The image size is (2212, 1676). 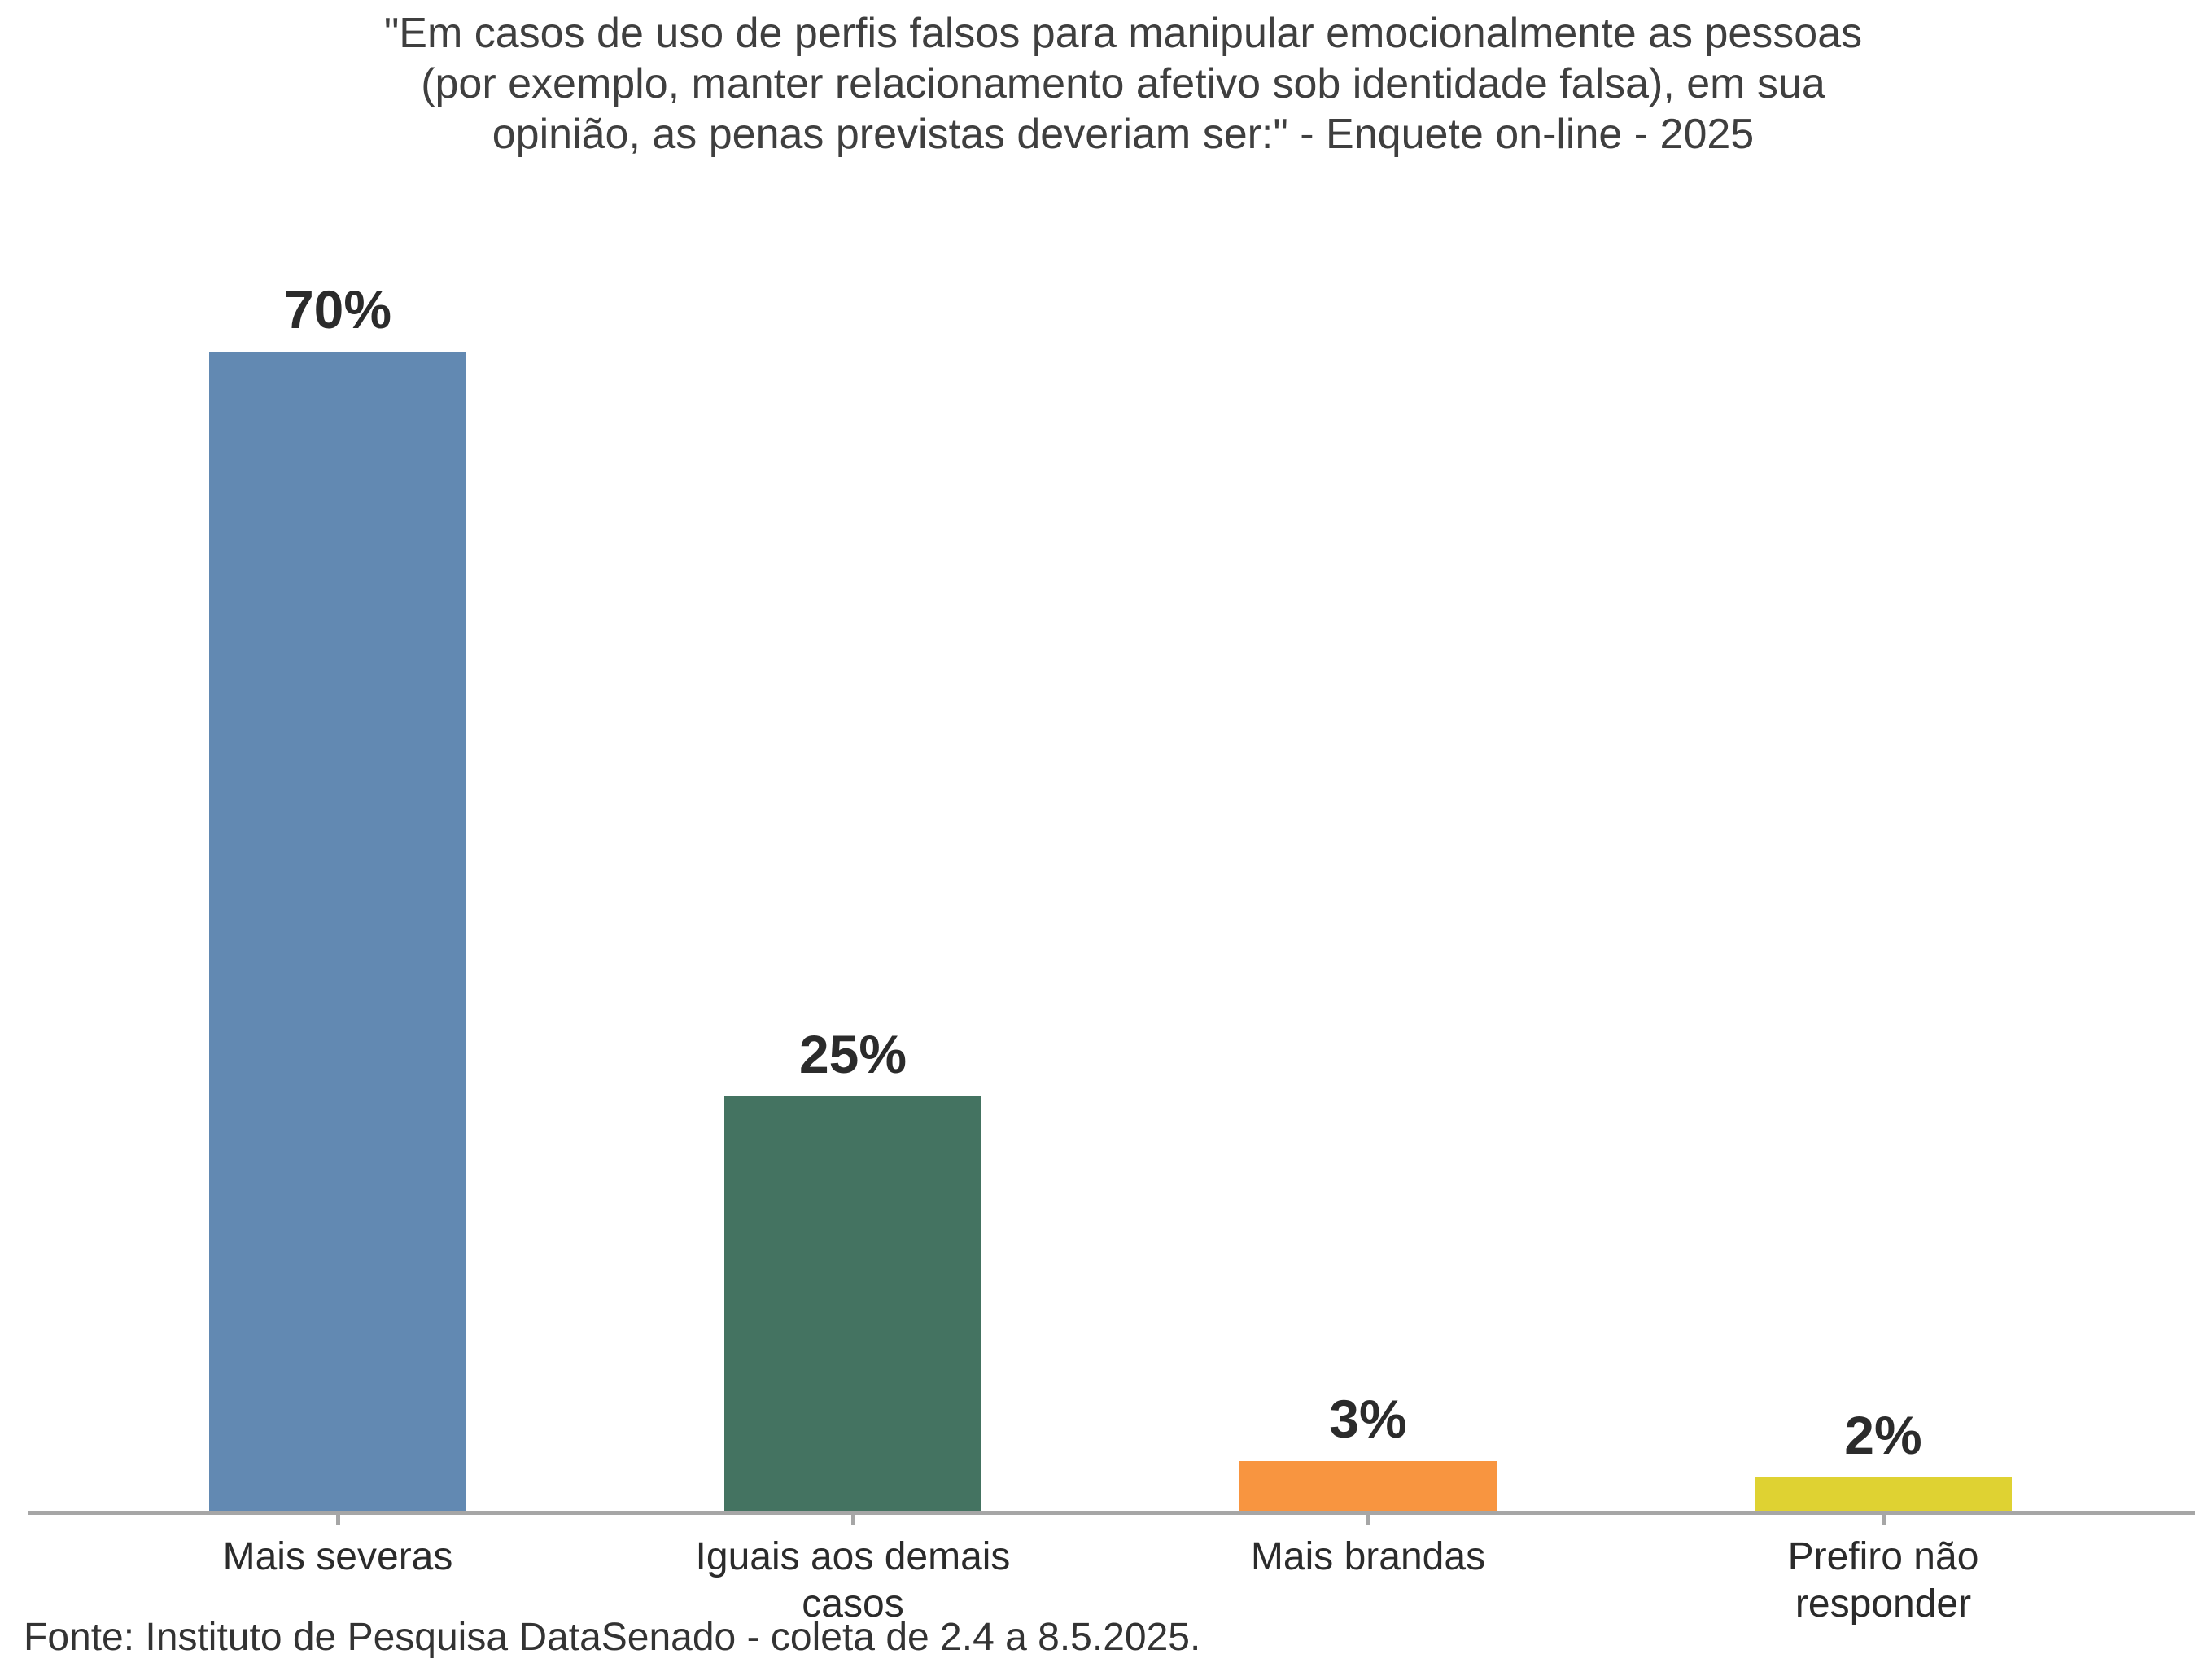 I want to click on value-label-prefiro-nao-responder: 2%, so click(x=1883, y=1435).